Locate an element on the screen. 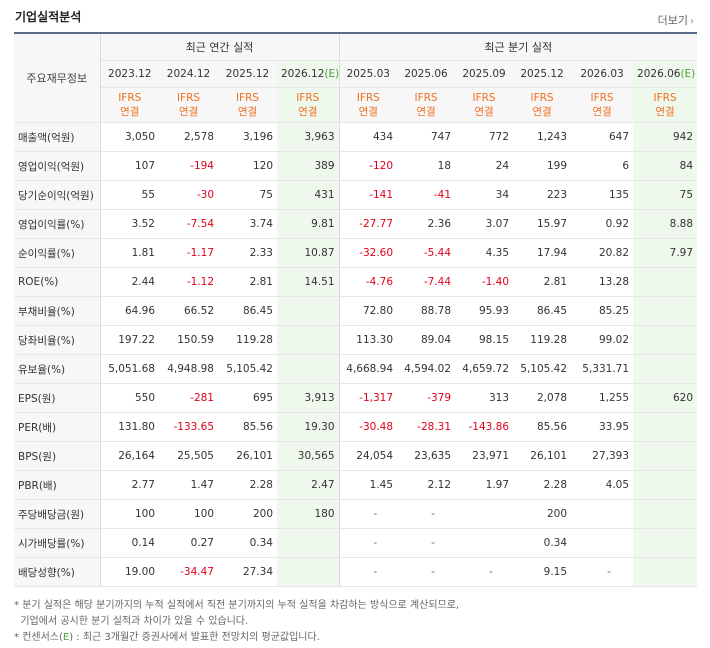  table-cell: 18 is located at coordinates (426, 166).